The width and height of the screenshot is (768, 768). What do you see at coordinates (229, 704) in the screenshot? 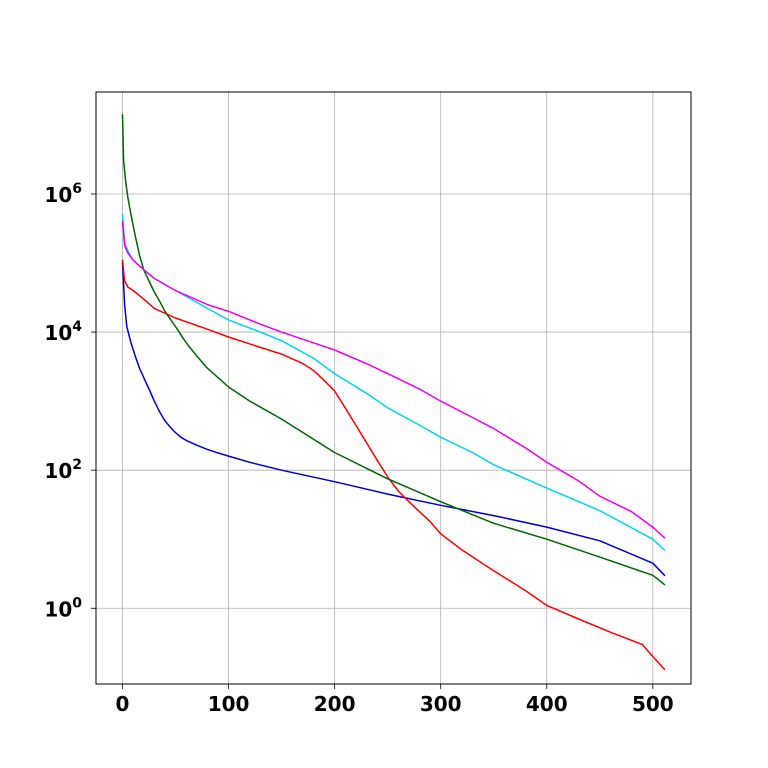
I see `x-tick-label: 100` at bounding box center [229, 704].